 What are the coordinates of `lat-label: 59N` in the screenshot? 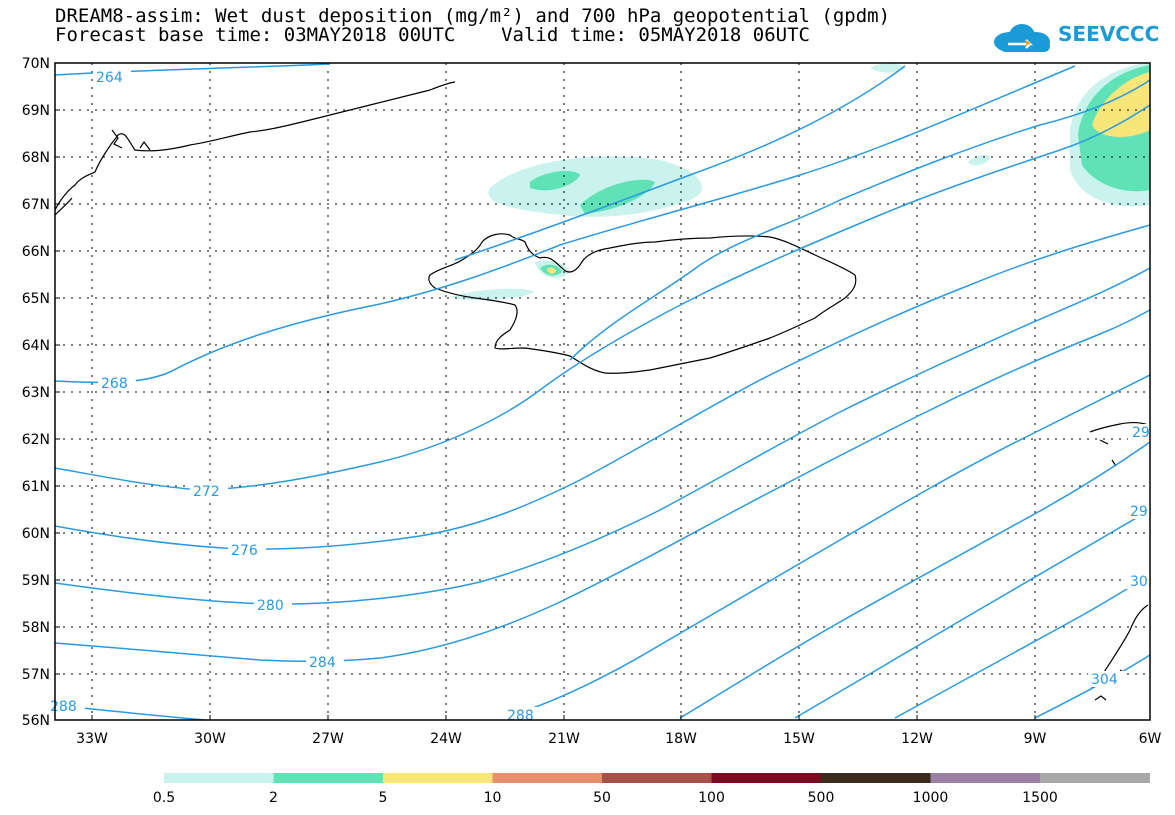 It's located at (36, 581).